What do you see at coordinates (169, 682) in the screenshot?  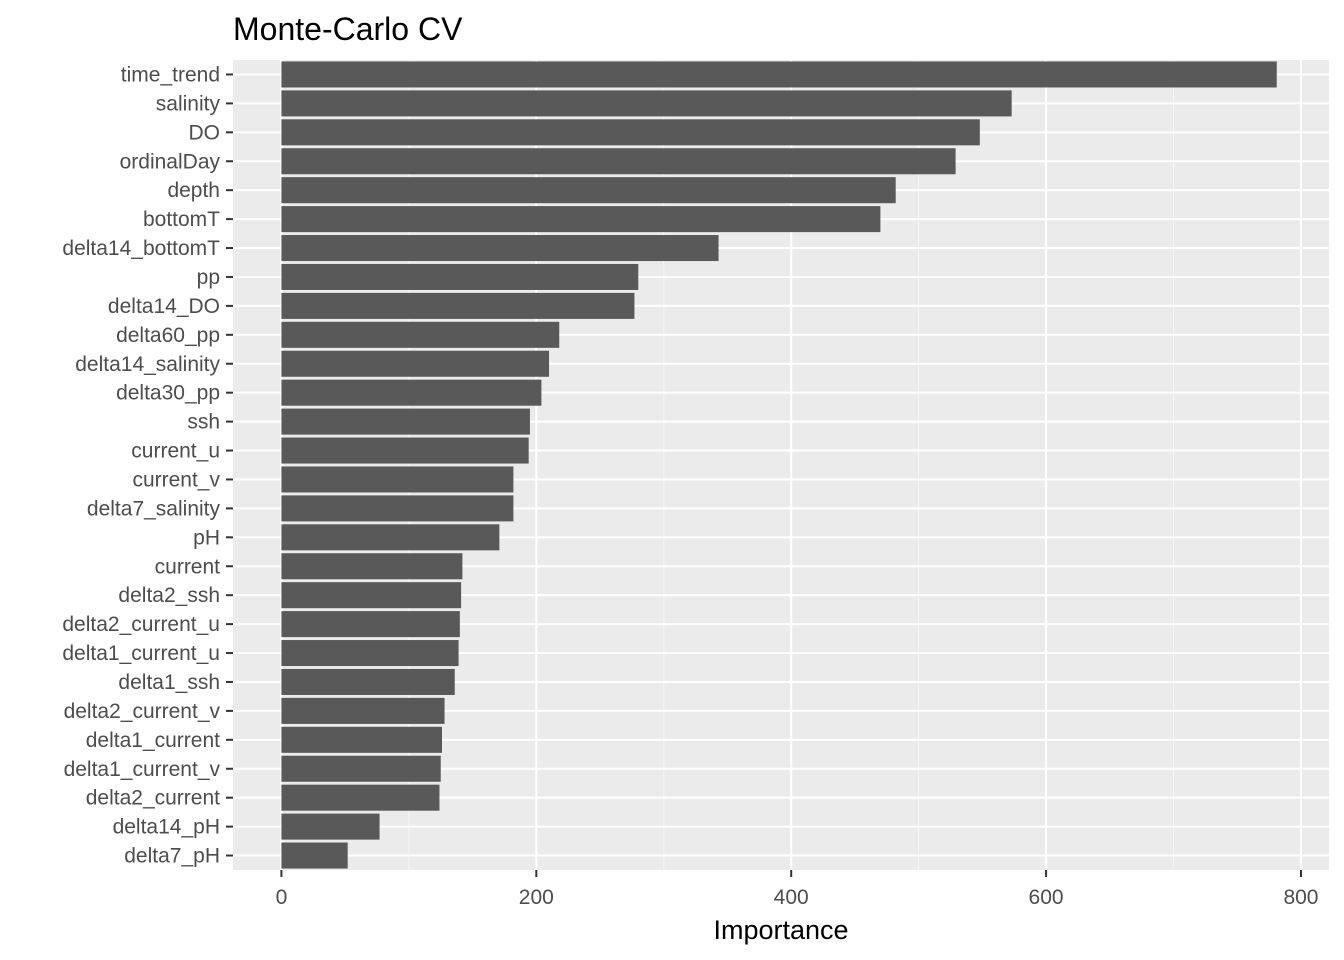 I see `y-tick-label: delta1_ssh` at bounding box center [169, 682].